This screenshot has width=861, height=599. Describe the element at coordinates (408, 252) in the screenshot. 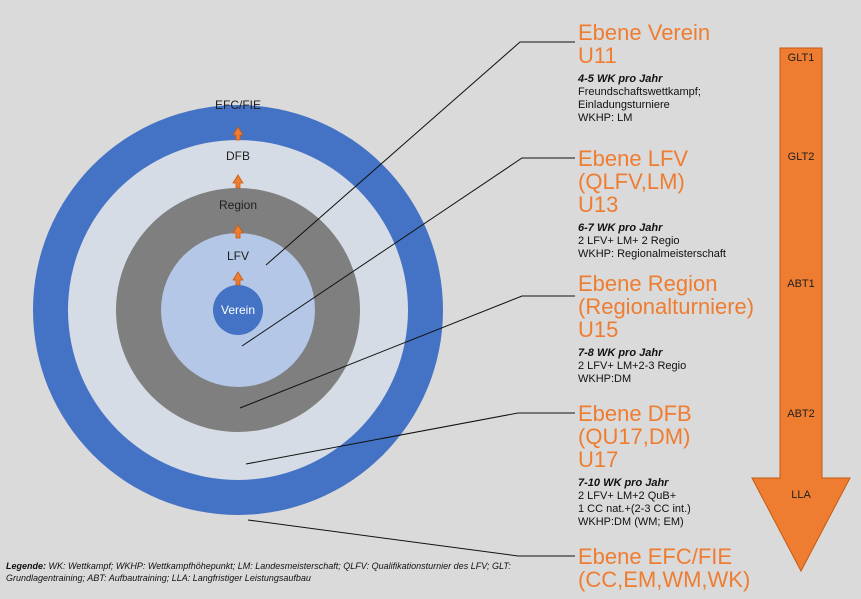

I see `connector-line-lfv` at that location.